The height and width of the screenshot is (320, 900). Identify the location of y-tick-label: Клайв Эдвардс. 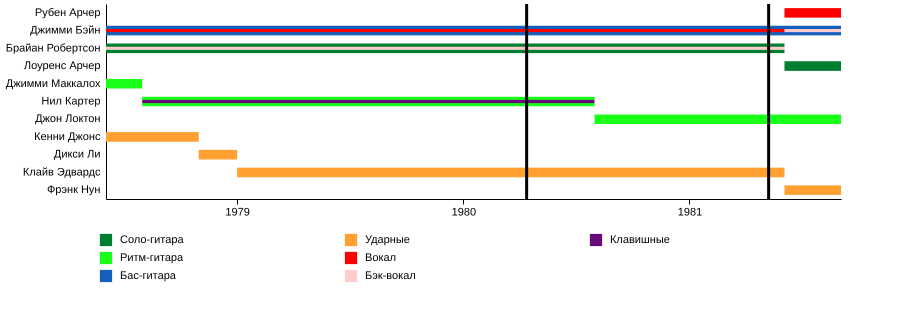
(61, 172).